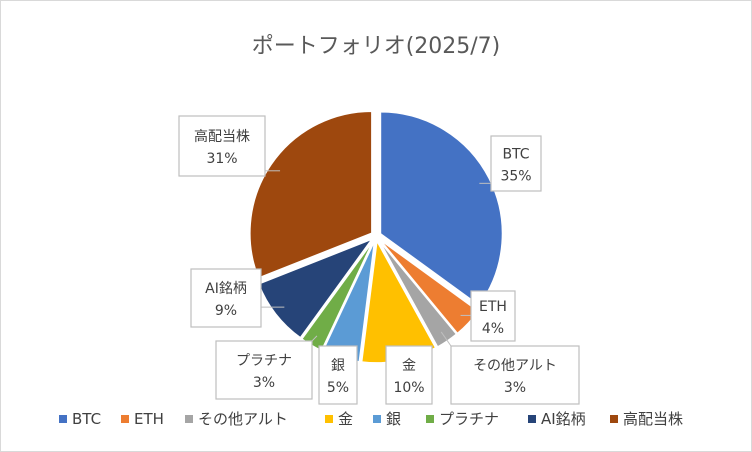 The width and height of the screenshot is (752, 452). Describe the element at coordinates (264, 361) in the screenshot. I see `data-label-category: プラチナ` at that location.